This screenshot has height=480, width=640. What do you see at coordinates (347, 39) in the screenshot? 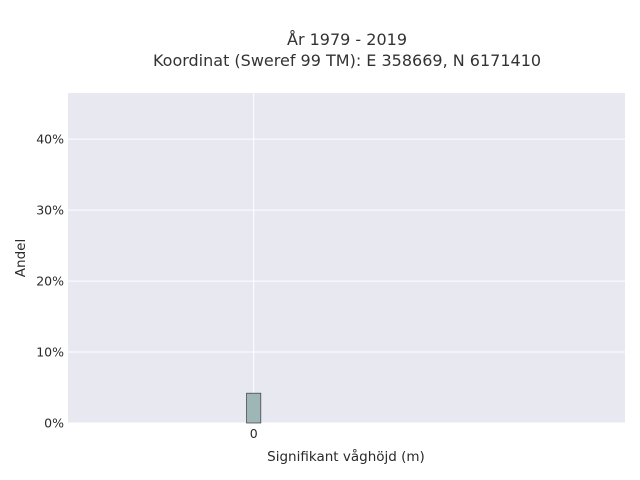
I see `chart-title-line-1: År 1979 - 2019` at bounding box center [347, 39].